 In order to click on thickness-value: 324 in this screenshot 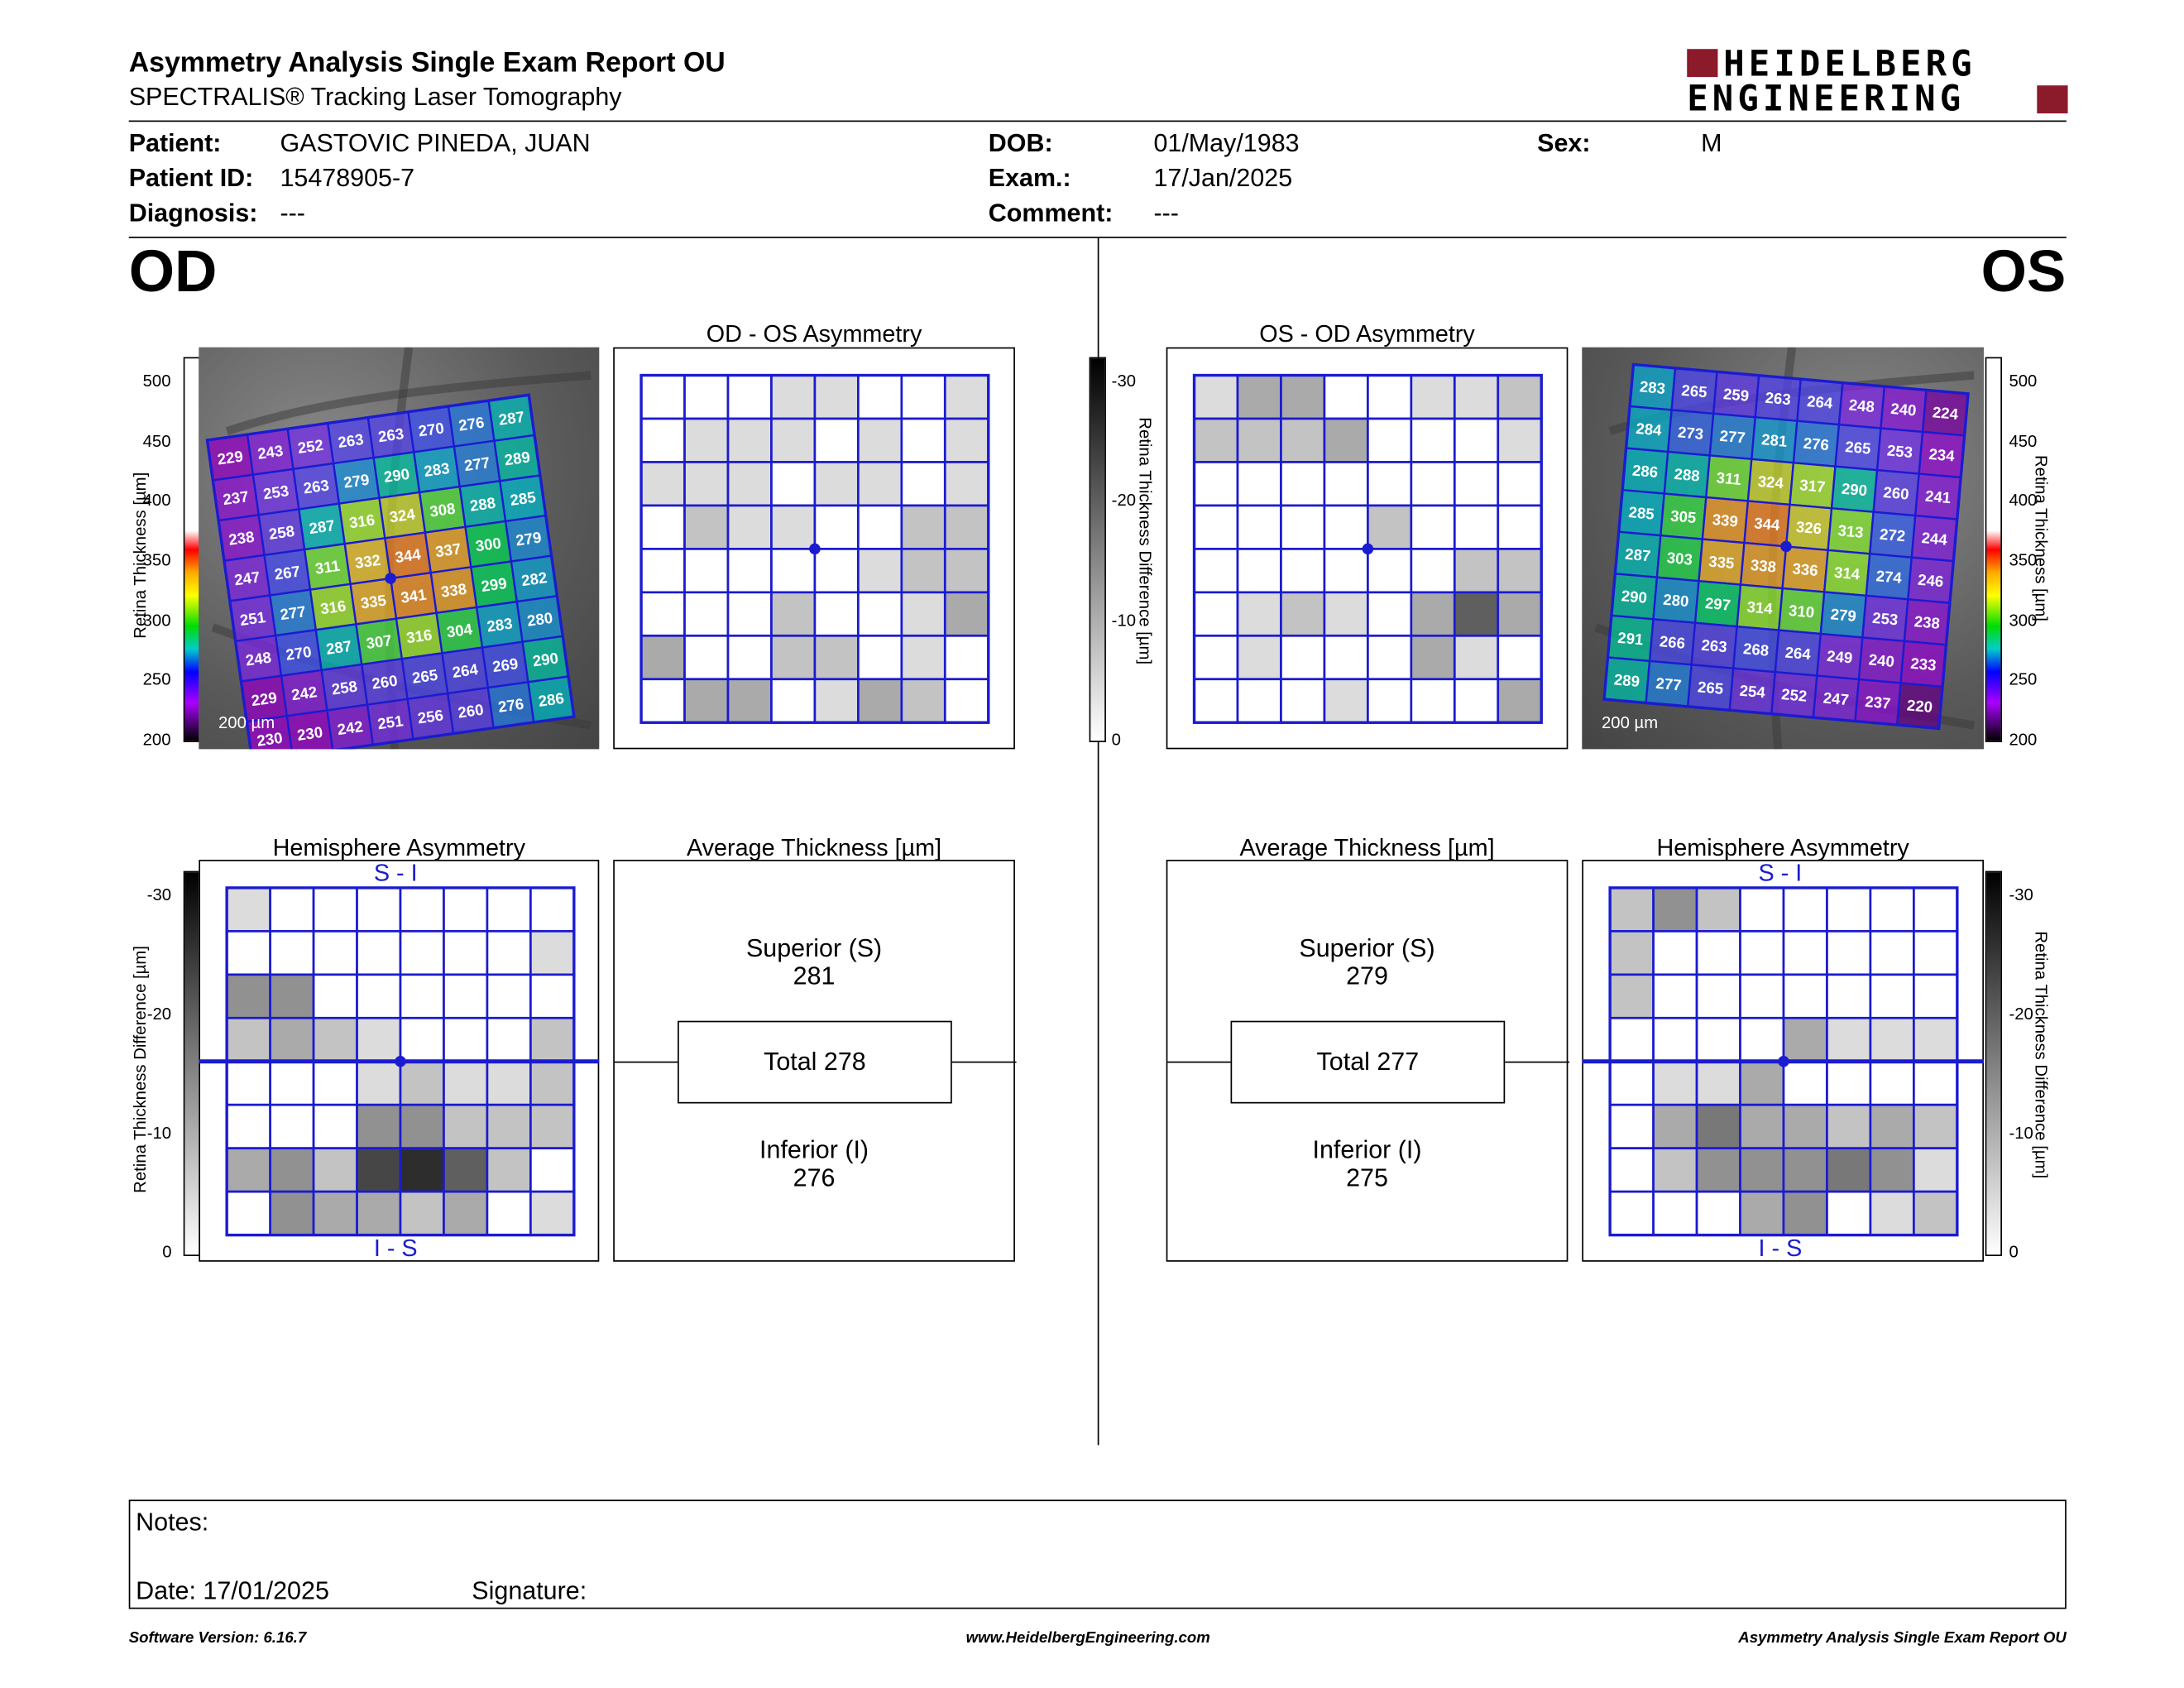, I will do `click(402, 515)`.